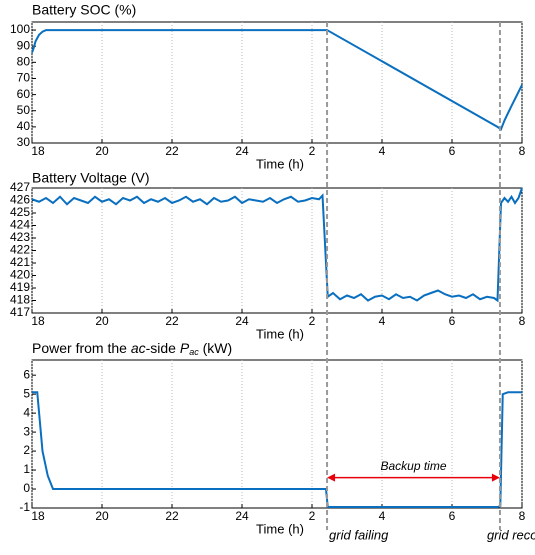 The width and height of the screenshot is (535, 555). What do you see at coordinates (20, 287) in the screenshot?
I see `y-tick-label: 419` at bounding box center [20, 287].